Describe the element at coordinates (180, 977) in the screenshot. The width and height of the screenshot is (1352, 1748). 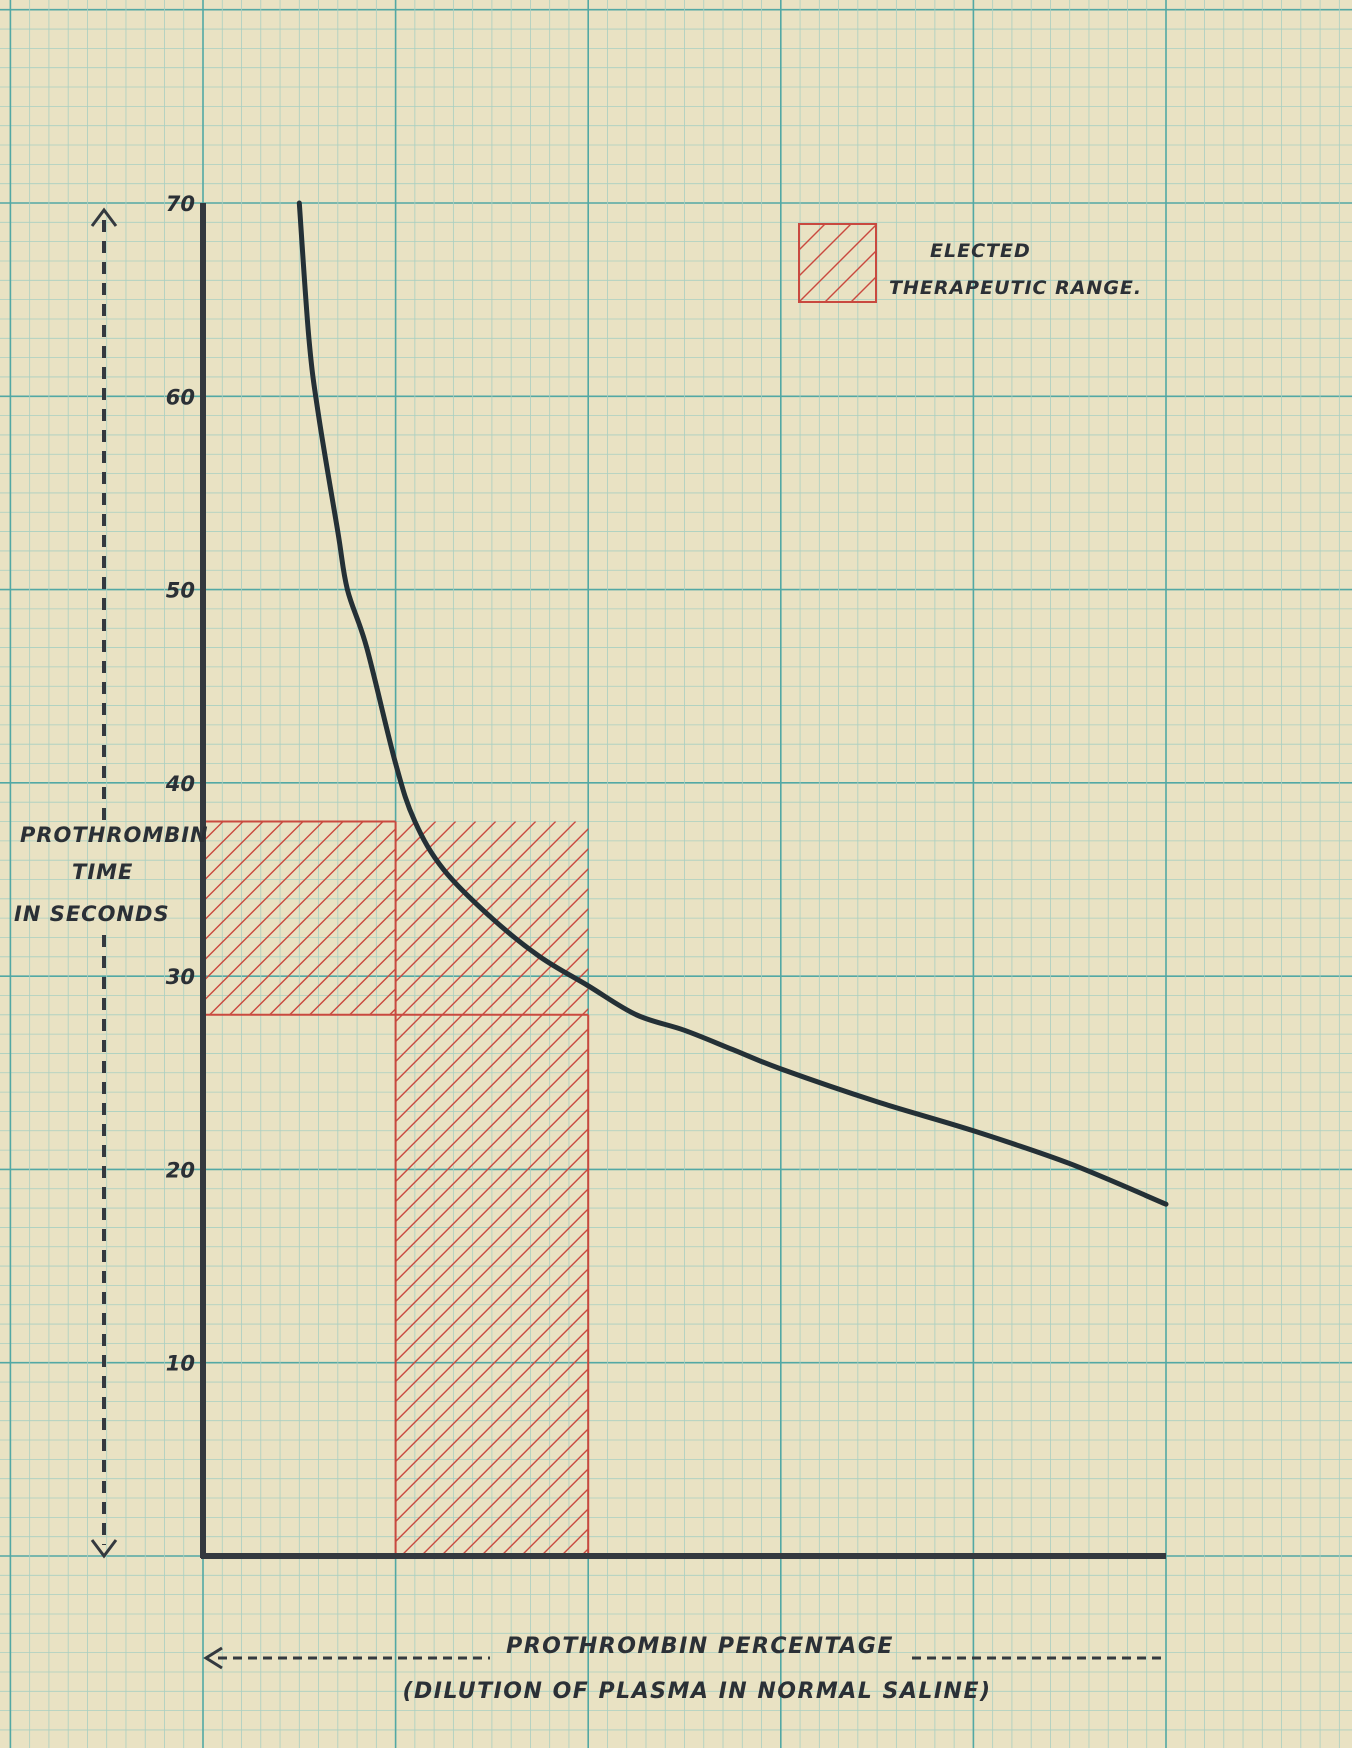
I see `y-tick-label: 30` at that location.